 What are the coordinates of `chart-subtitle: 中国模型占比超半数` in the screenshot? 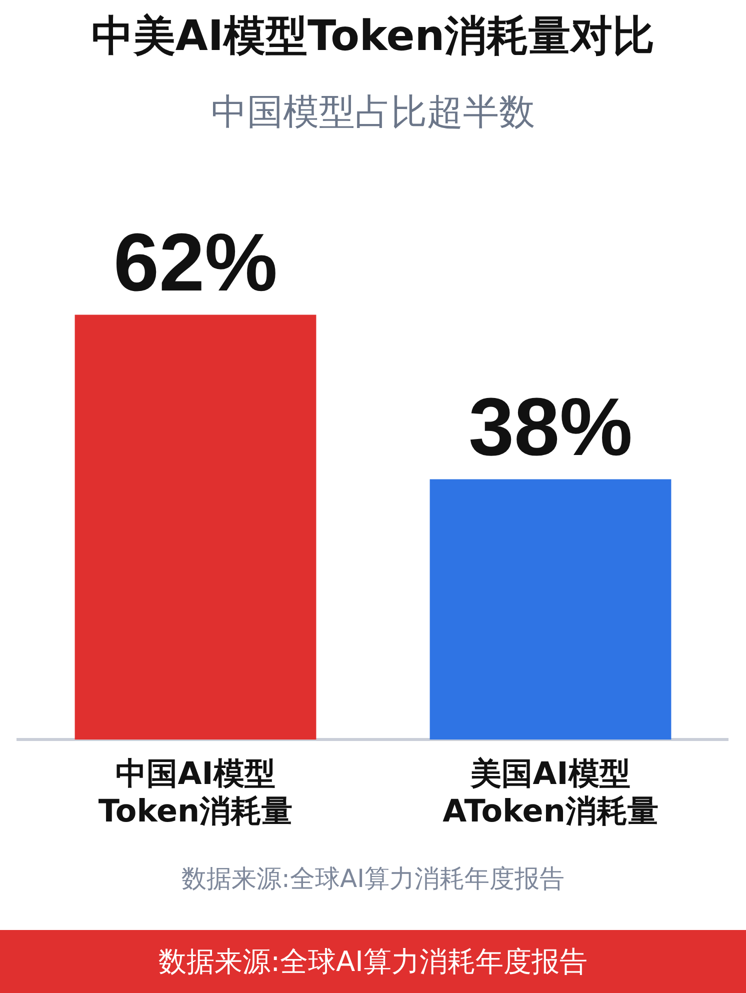 It's located at (373, 113).